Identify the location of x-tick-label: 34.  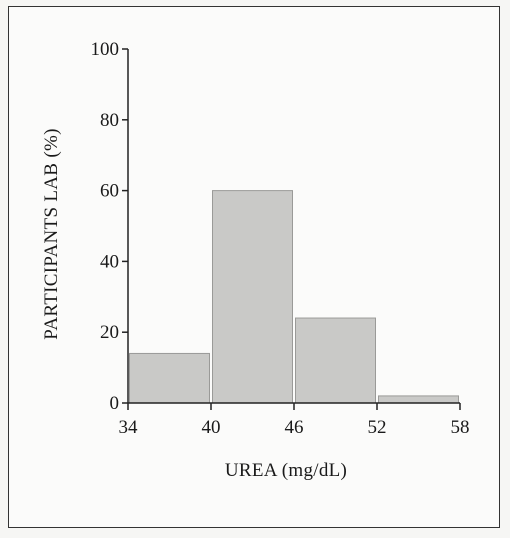
(129, 427).